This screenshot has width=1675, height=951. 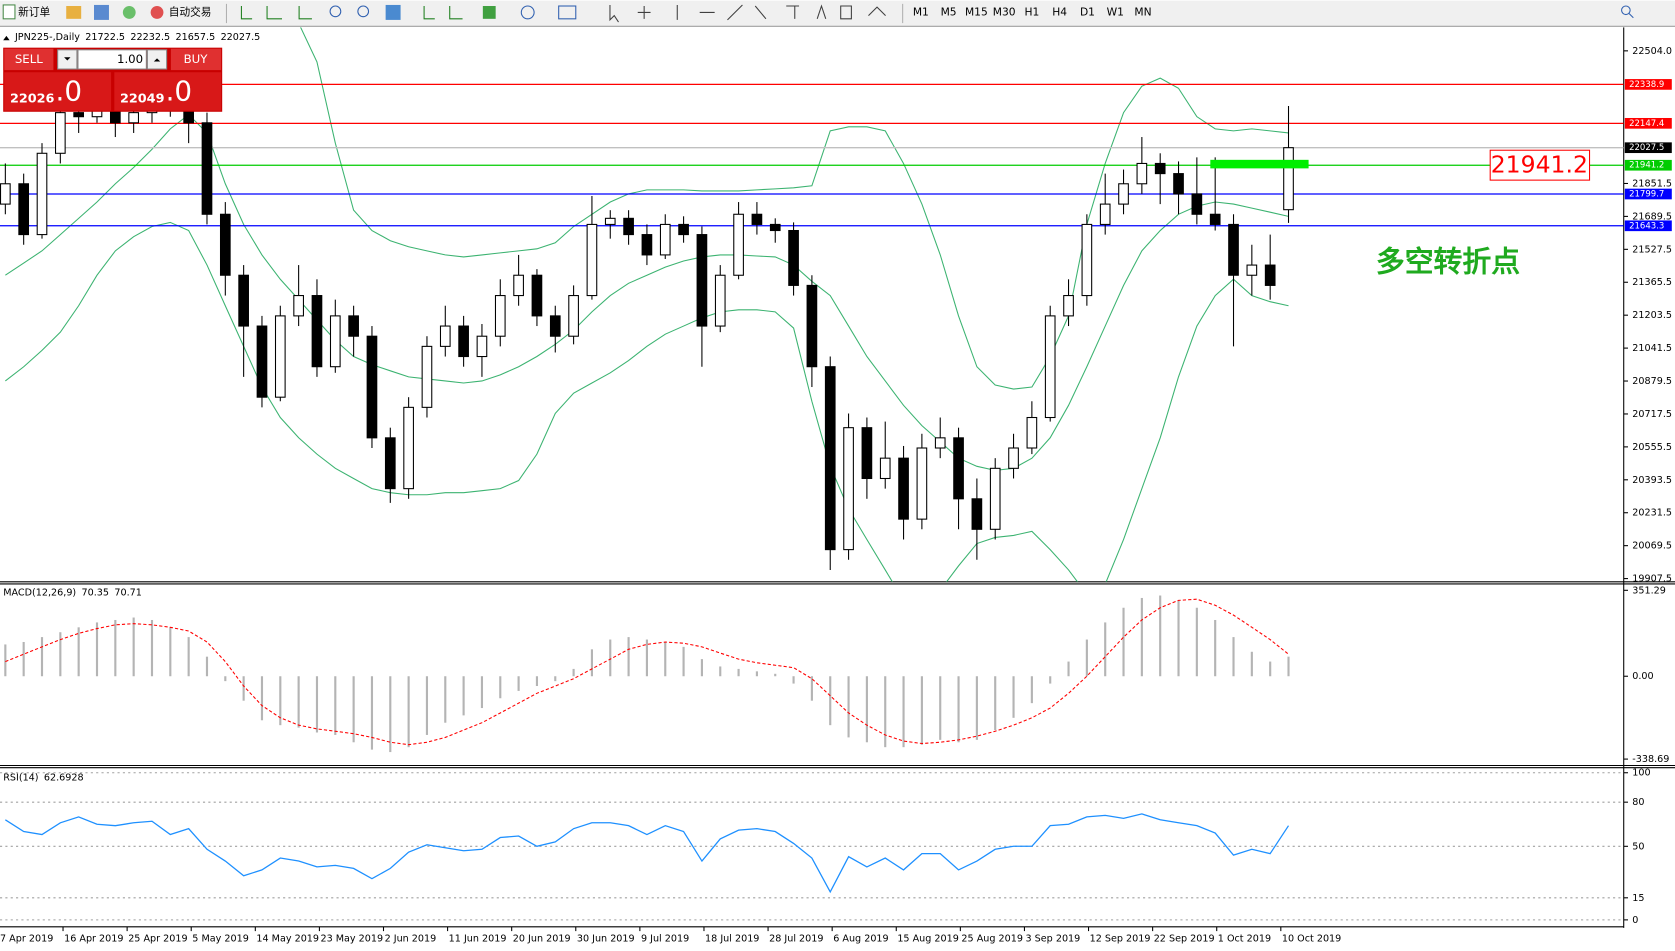 What do you see at coordinates (1652, 579) in the screenshot?
I see `y-tick-label: 19907.5` at bounding box center [1652, 579].